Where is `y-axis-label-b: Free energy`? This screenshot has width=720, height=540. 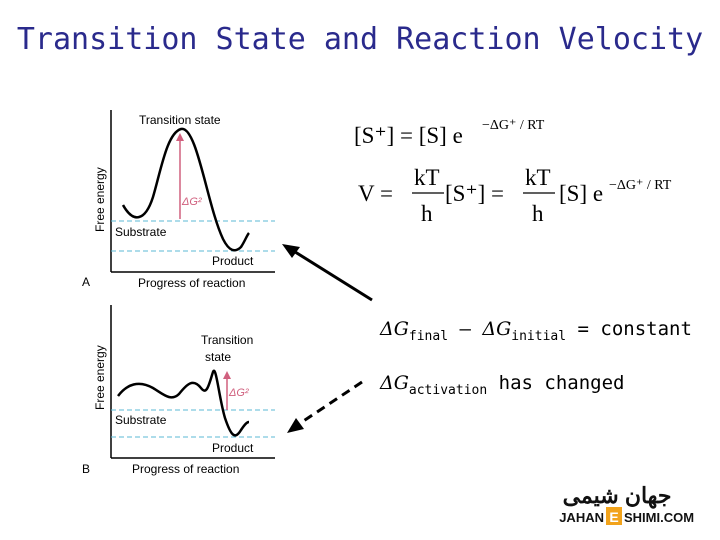 y-axis-label-b: Free energy is located at coordinates (100, 377).